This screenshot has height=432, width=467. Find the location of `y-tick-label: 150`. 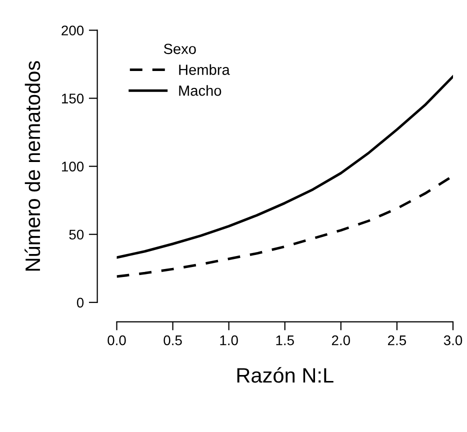

y-tick-label: 150 is located at coordinates (73, 99).